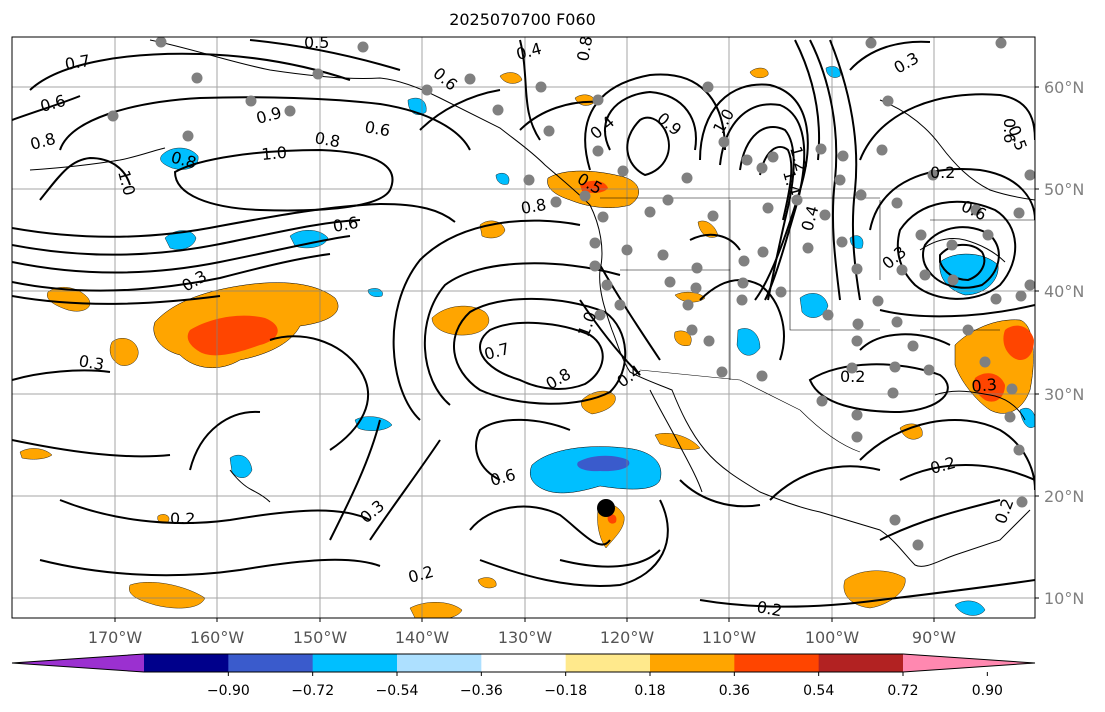  Describe the element at coordinates (522, 19) in the screenshot. I see `map-title: 2025070700 F060` at that location.